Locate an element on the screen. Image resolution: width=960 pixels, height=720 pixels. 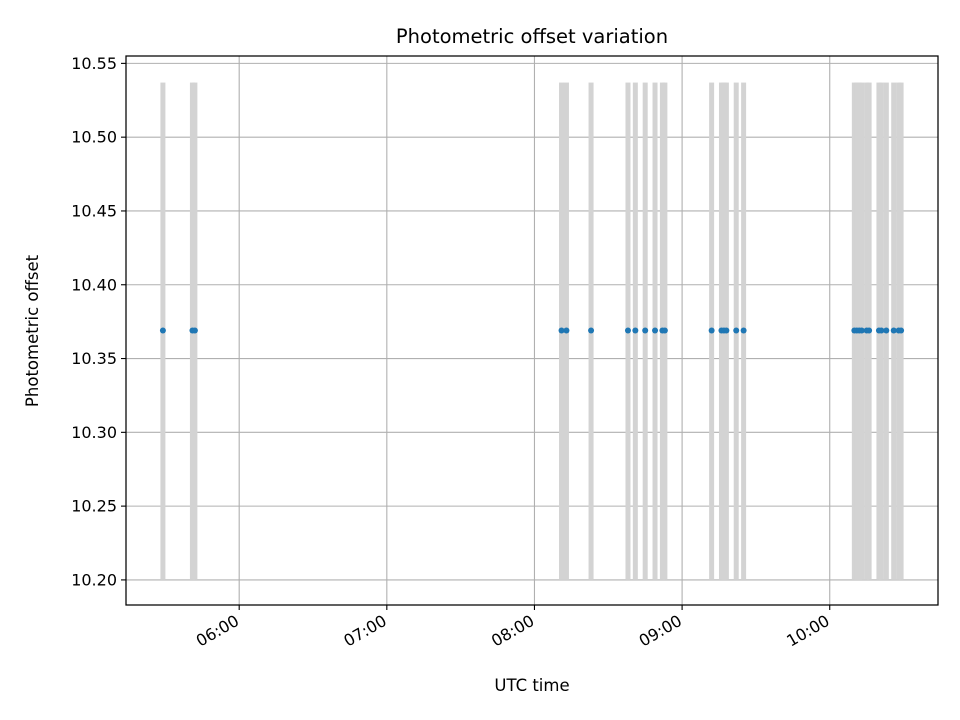
y-tick-label: 10.35 is located at coordinates (94, 358).